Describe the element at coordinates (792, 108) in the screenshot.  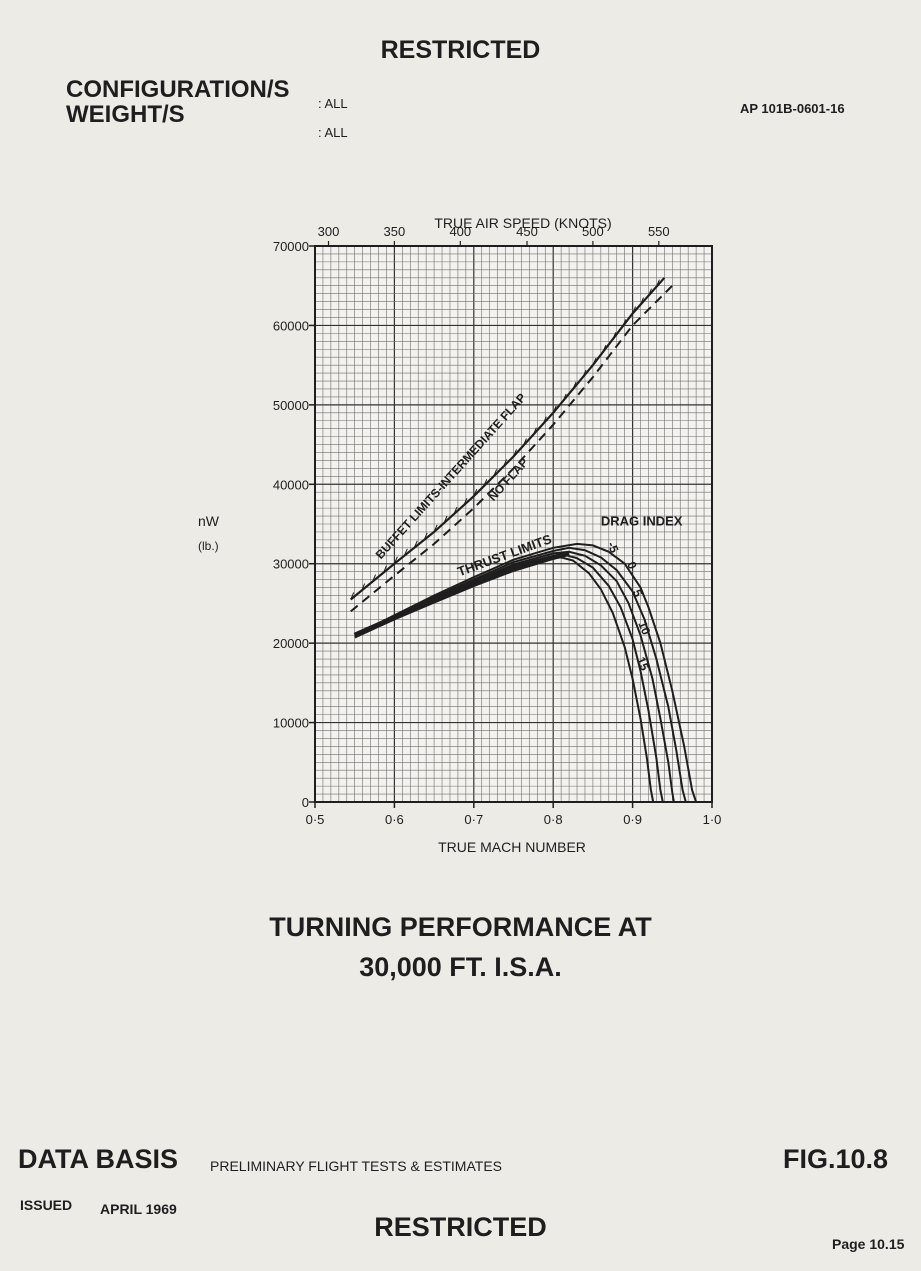
I see `document-reference: AP 101B-0601-16` at that location.